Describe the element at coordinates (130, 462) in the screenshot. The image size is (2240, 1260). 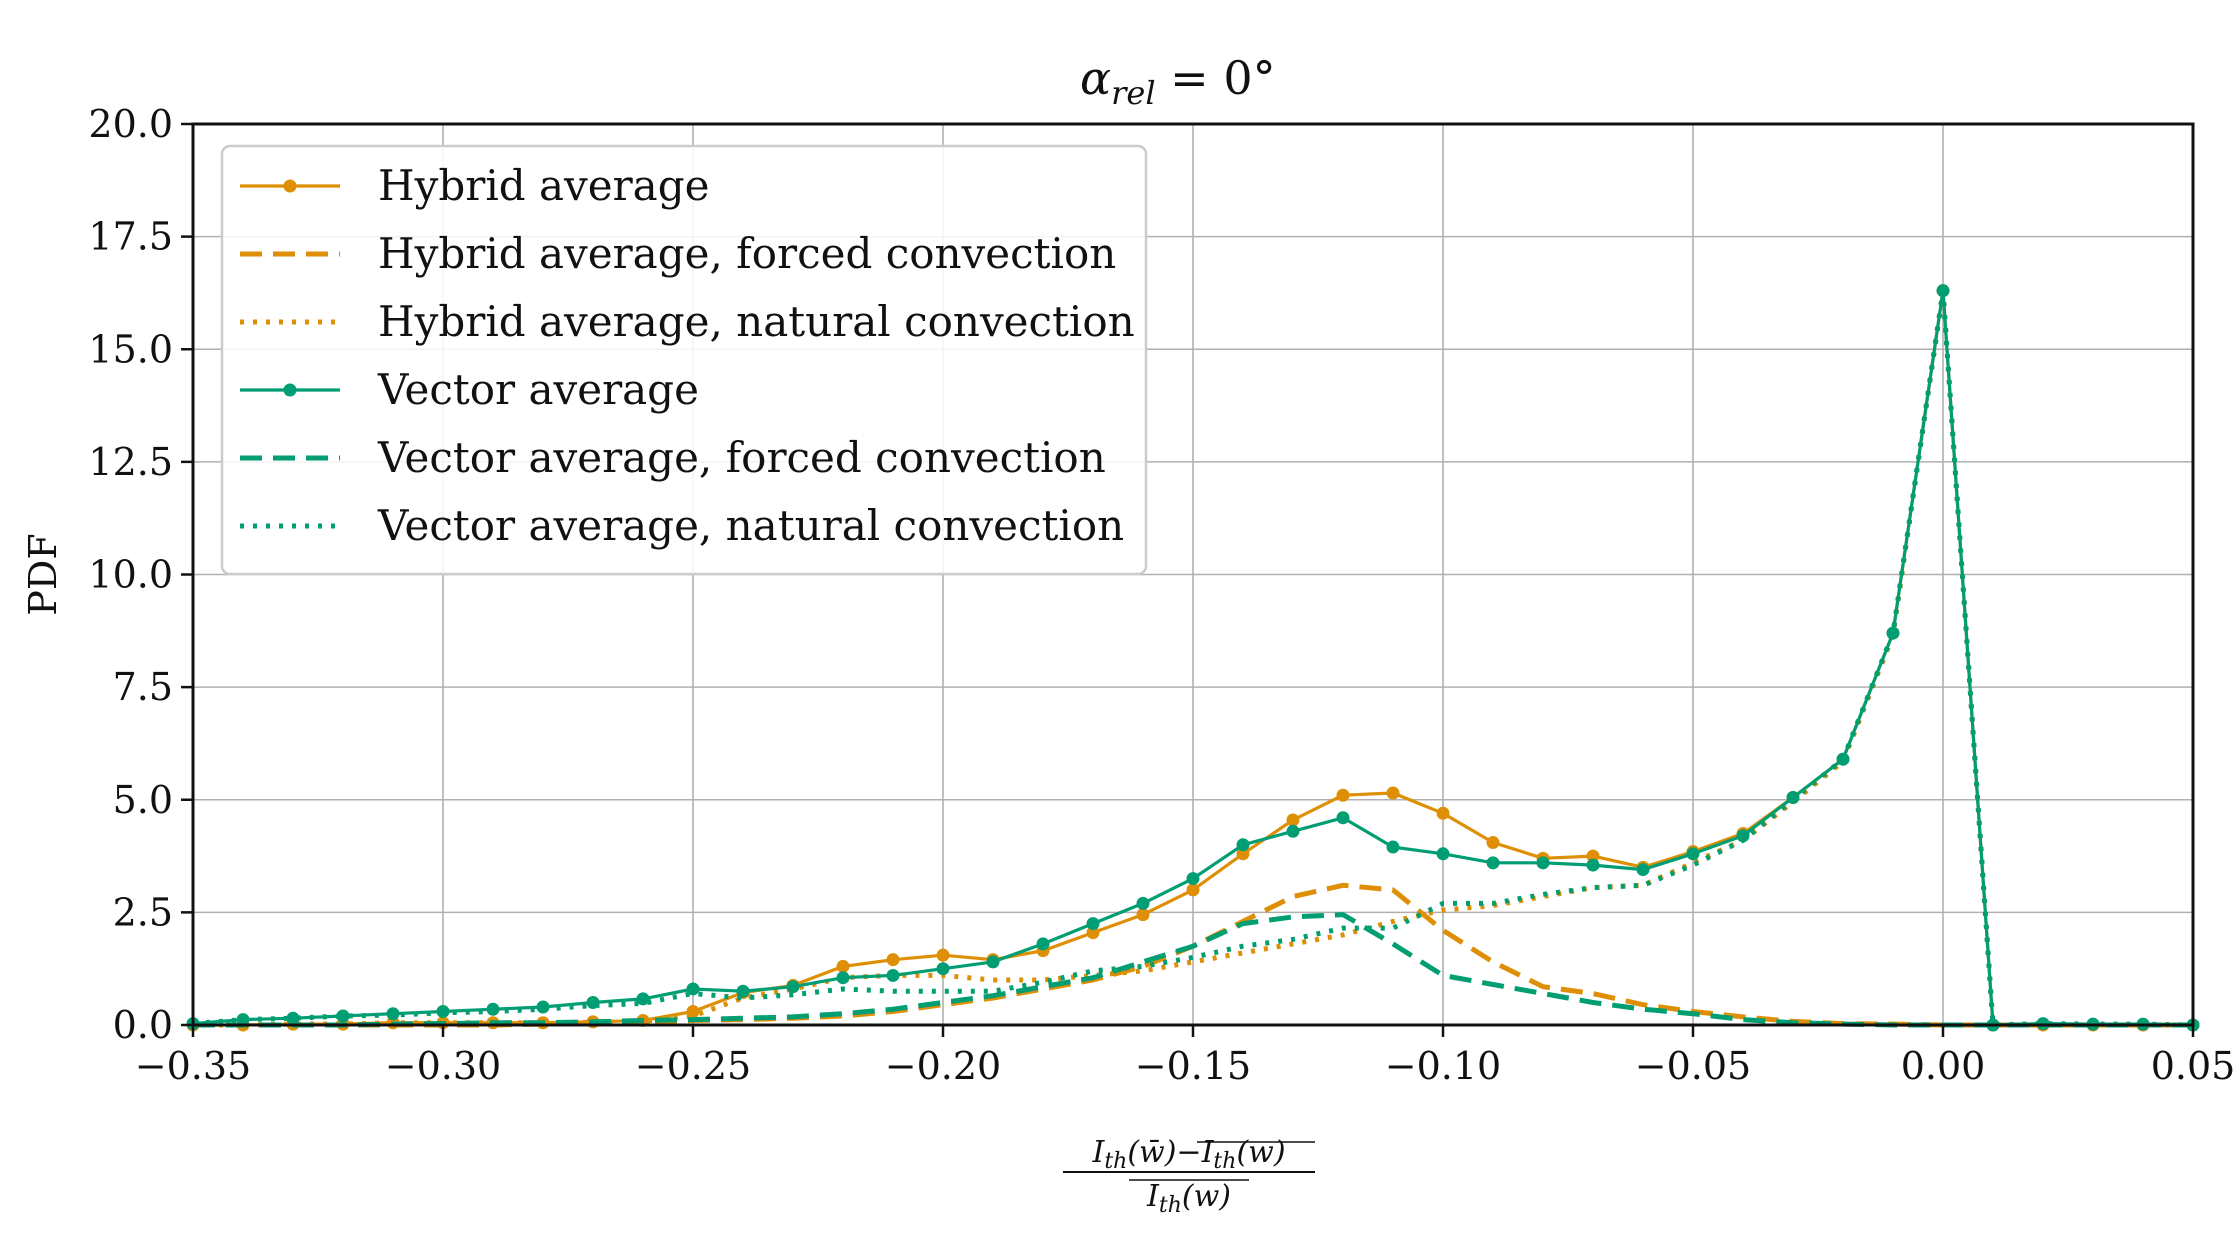
I see `y-tick-label-5: 12.5` at that location.